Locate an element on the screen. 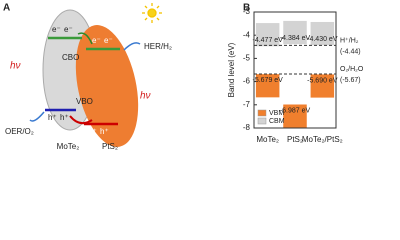  panel-label: A is located at coordinates (6, 8).